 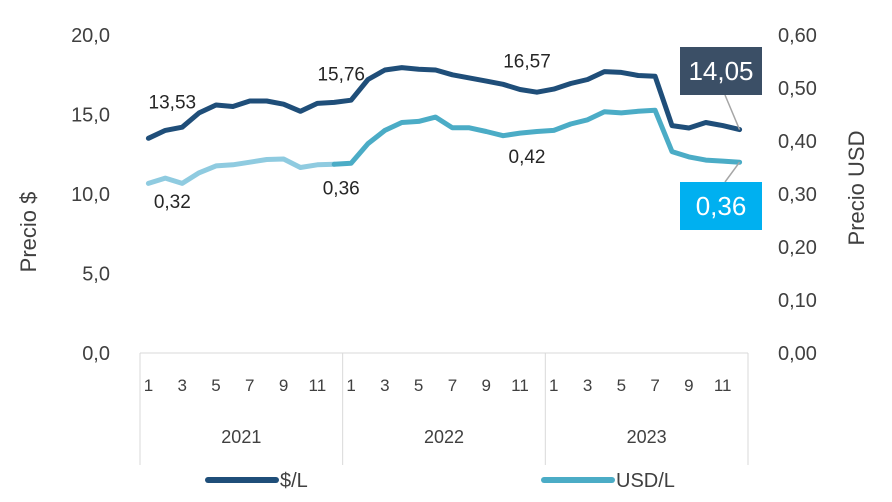 What do you see at coordinates (856, 188) in the screenshot?
I see `right-axis-title: Precio USD` at bounding box center [856, 188].